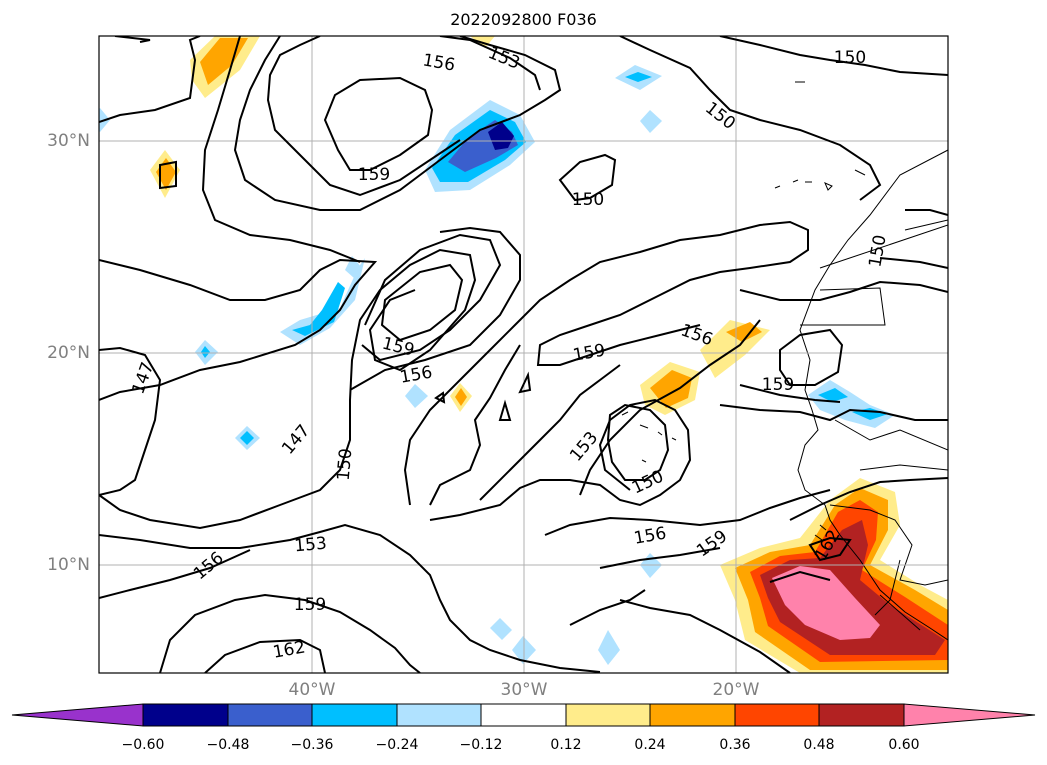 The width and height of the screenshot is (1047, 765). What do you see at coordinates (650, 745) in the screenshot?
I see `colorbar-tick-label: 0.24` at bounding box center [650, 745].